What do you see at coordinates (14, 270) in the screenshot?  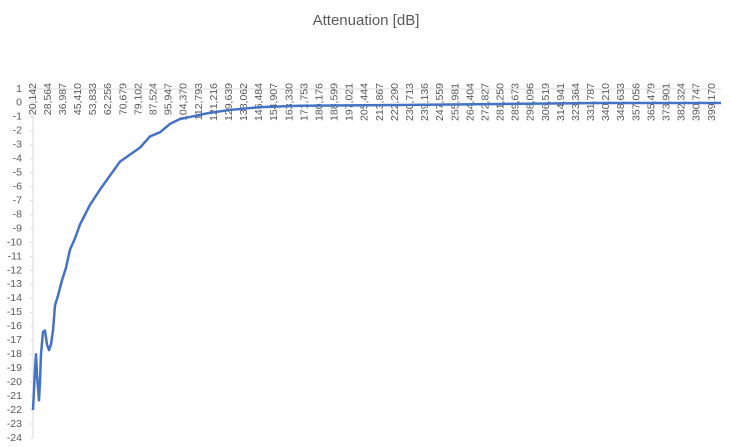 I see `y-tick-label: -12` at bounding box center [14, 270].